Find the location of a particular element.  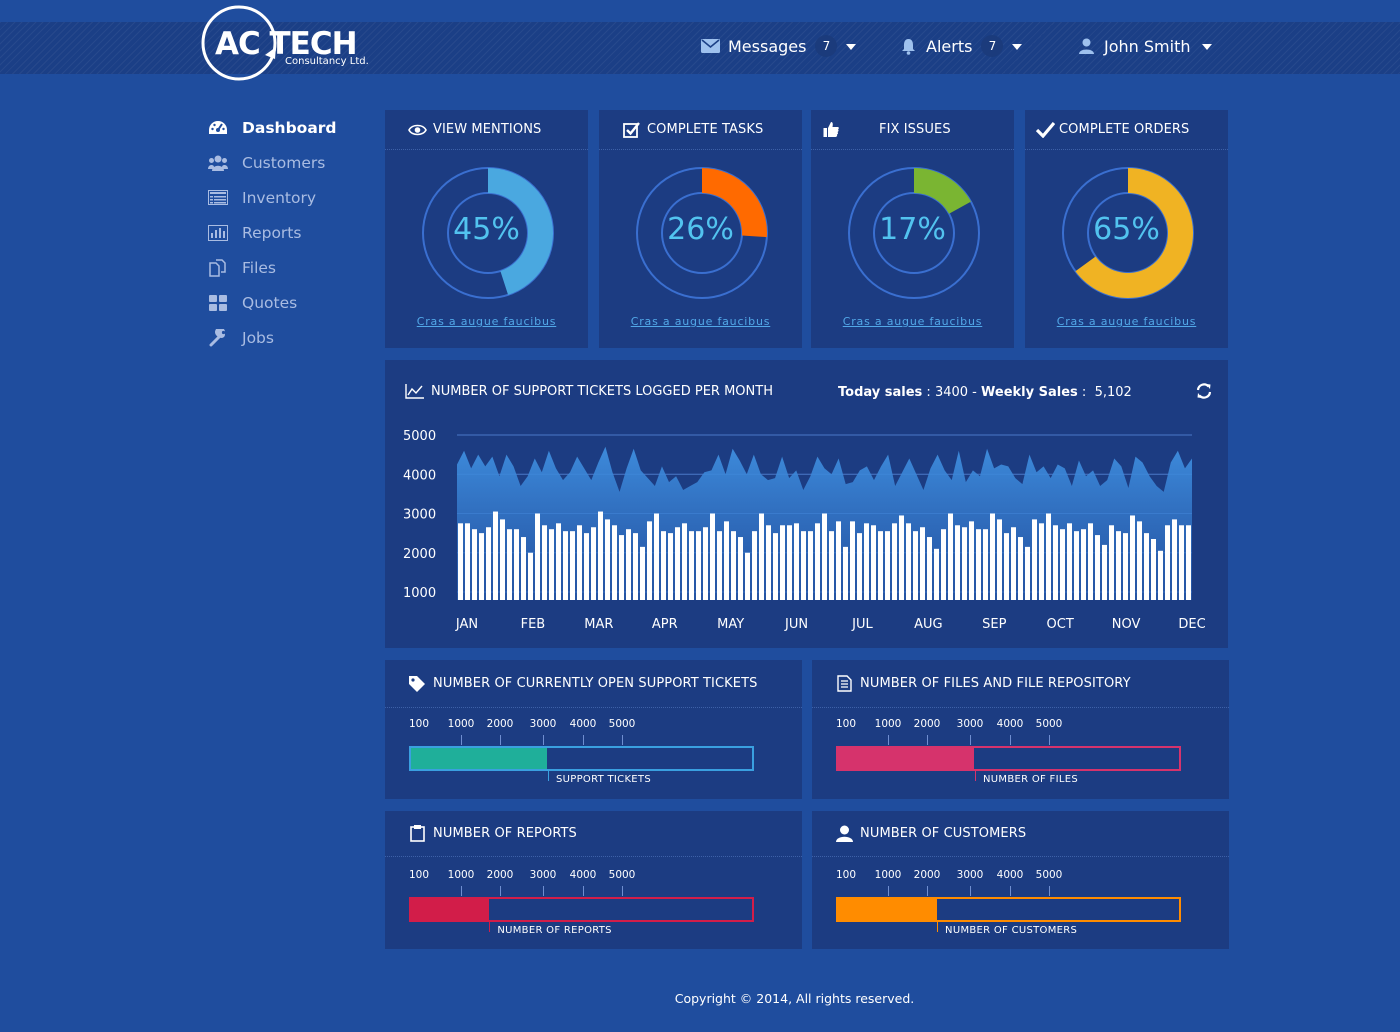

gauge-card-header: NUMBER OF REPORTS is located at coordinates (593, 834).